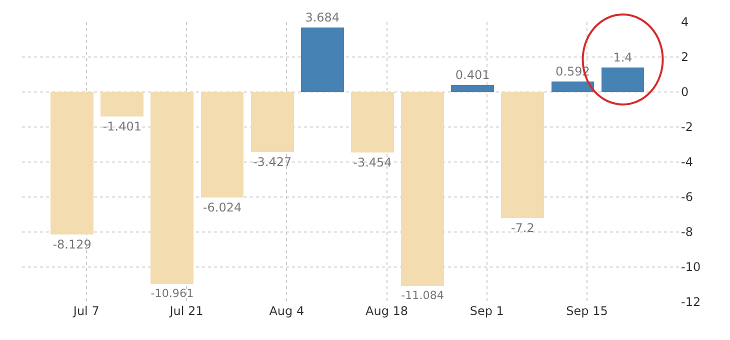 This screenshot has width=730, height=340. Describe the element at coordinates (387, 311) in the screenshot. I see `x-tick-label: Aug 18` at that location.